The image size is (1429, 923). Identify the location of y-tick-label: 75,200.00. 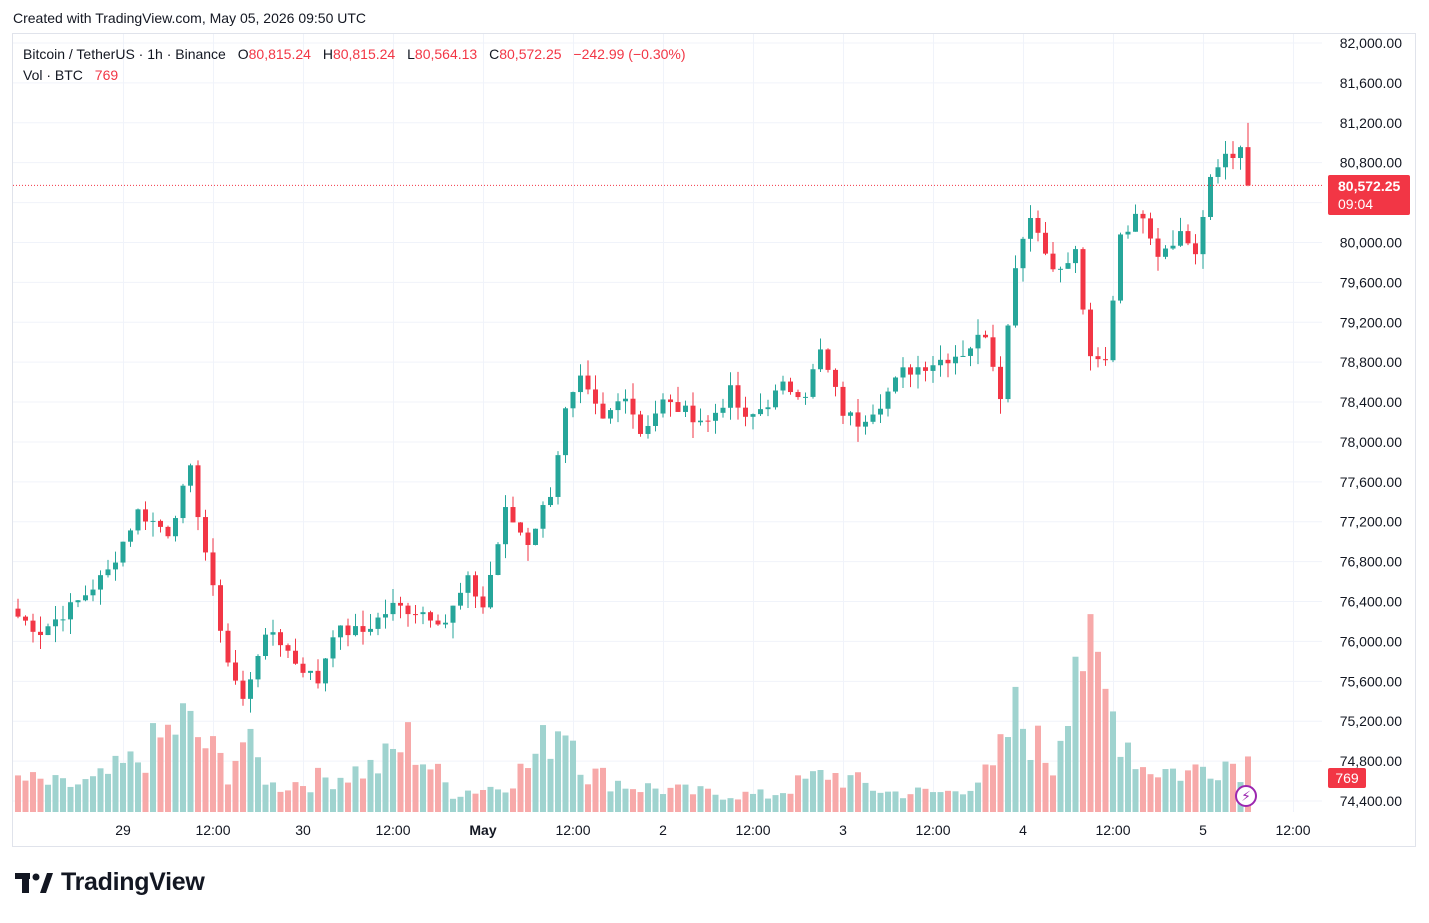
(1371, 721).